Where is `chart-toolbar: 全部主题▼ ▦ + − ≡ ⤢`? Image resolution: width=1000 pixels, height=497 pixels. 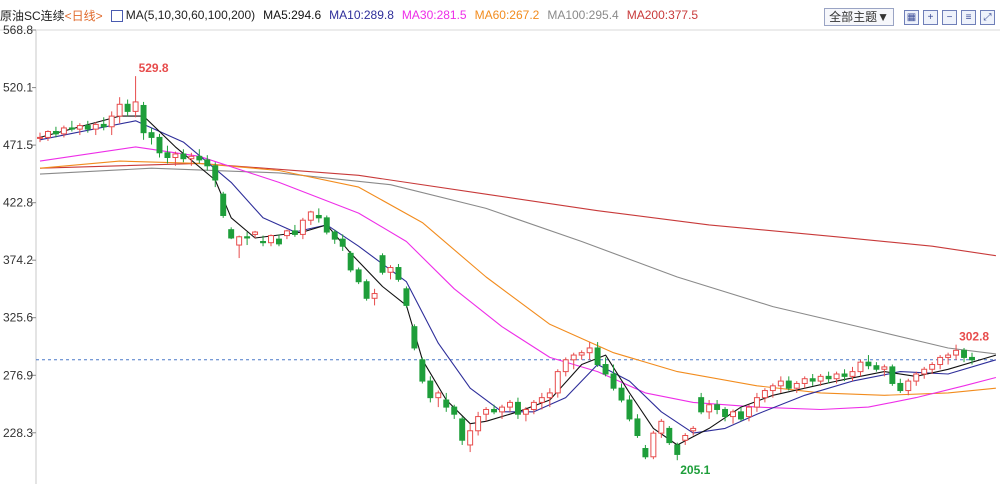
chart-toolbar: 全部主题▼ ▦ + − ≡ ⤢ is located at coordinates (909, 17).